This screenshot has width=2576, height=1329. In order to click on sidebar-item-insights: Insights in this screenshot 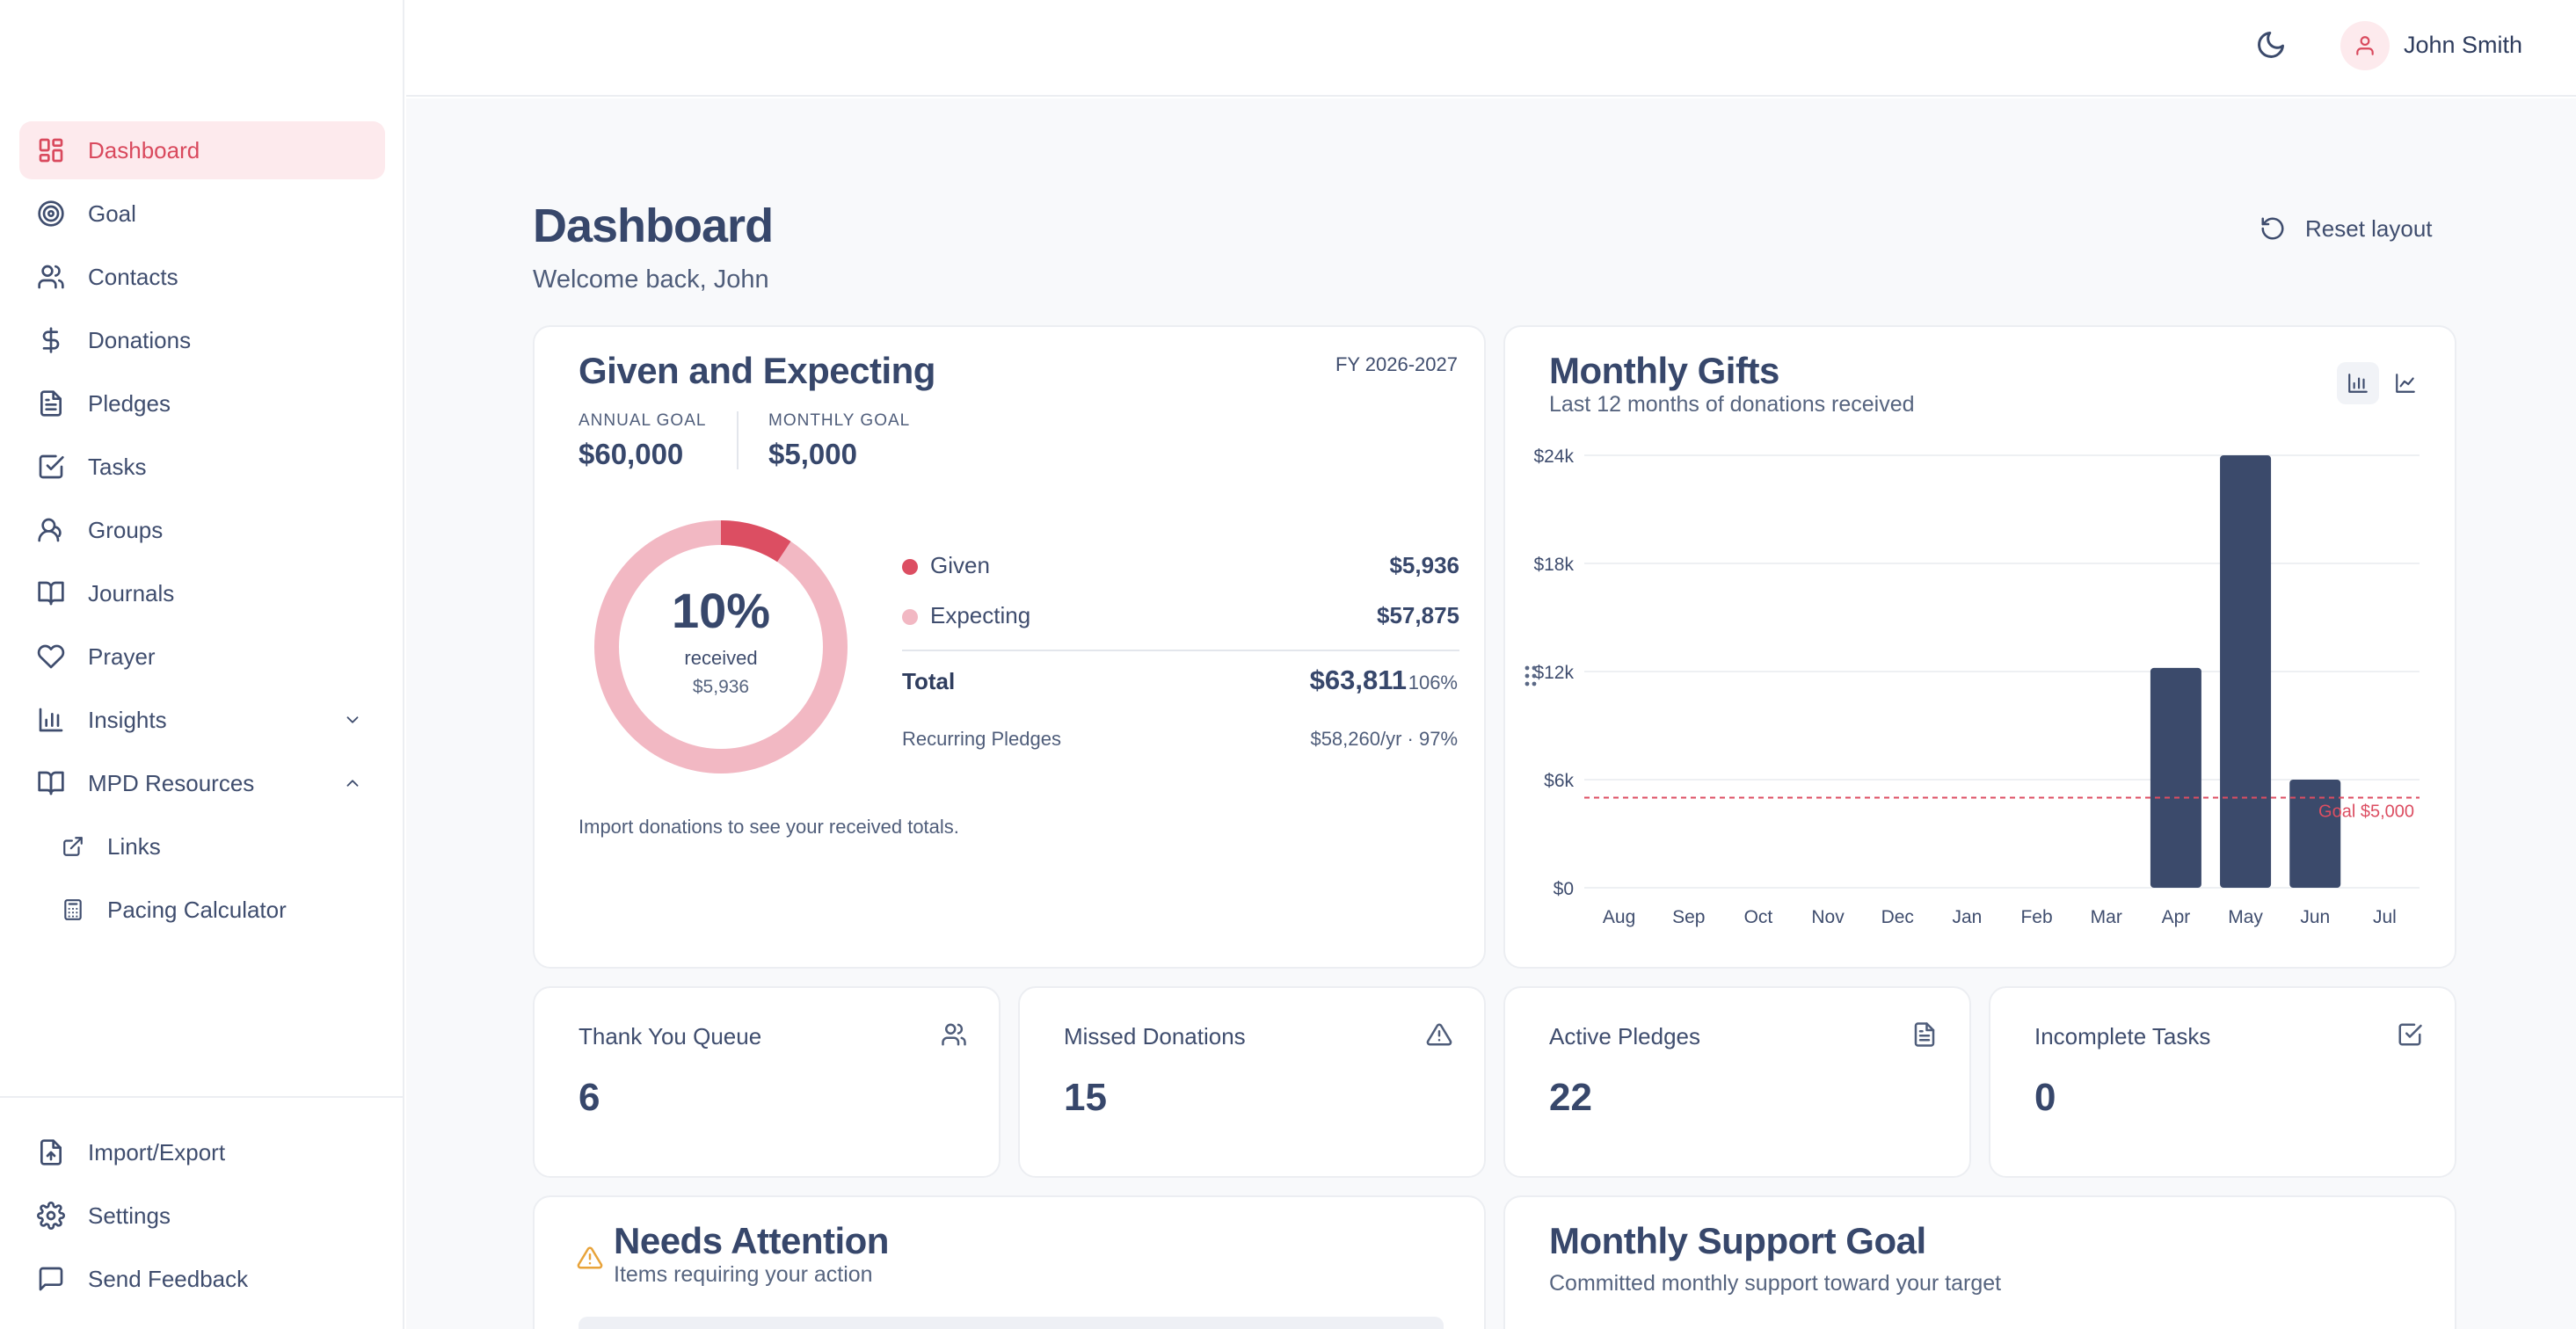, I will do `click(202, 720)`.